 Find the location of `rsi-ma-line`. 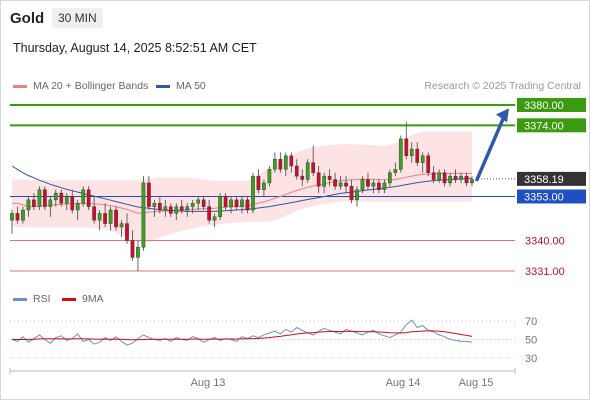

rsi-ma-line is located at coordinates (242, 335).